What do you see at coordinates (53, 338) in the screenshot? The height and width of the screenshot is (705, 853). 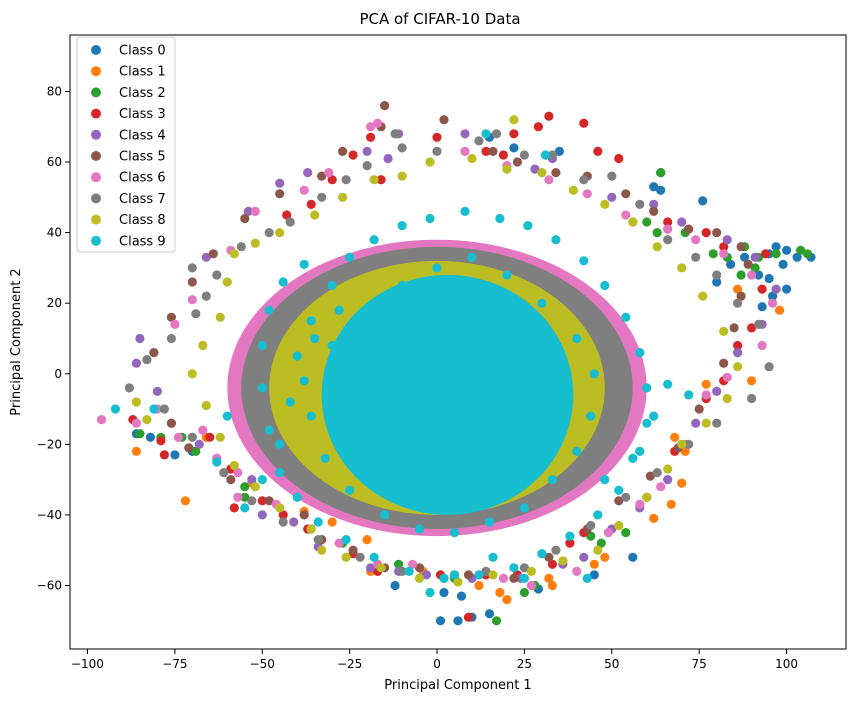 I see `y-axis: −60 −40 −20 0 20 40 60 80` at bounding box center [53, 338].